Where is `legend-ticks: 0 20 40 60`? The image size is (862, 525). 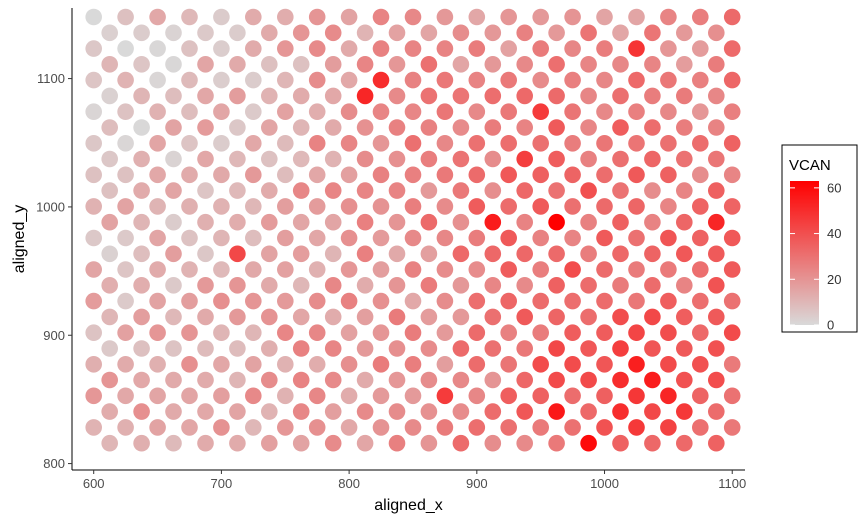 legend-ticks: 0 20 40 60 is located at coordinates (815, 256).